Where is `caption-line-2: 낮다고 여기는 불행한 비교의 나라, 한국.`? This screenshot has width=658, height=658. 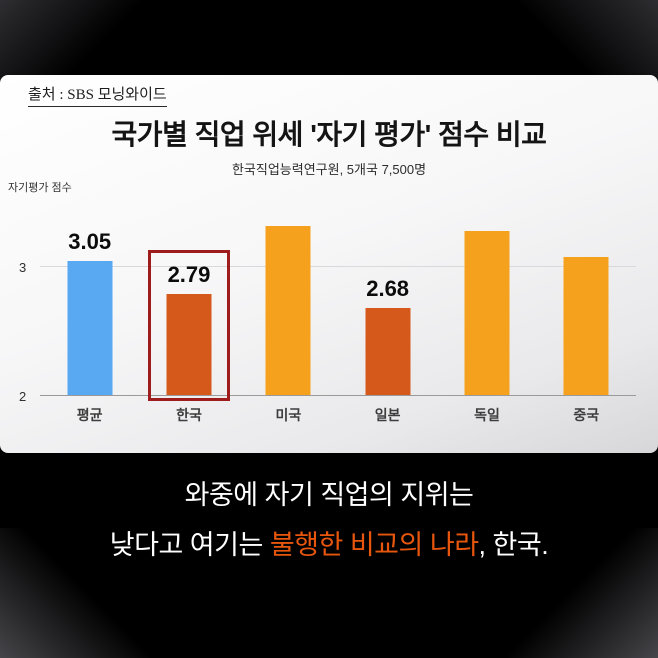 caption-line-2: 낮다고 여기는 불행한 비교의 나라, 한국. is located at coordinates (329, 545).